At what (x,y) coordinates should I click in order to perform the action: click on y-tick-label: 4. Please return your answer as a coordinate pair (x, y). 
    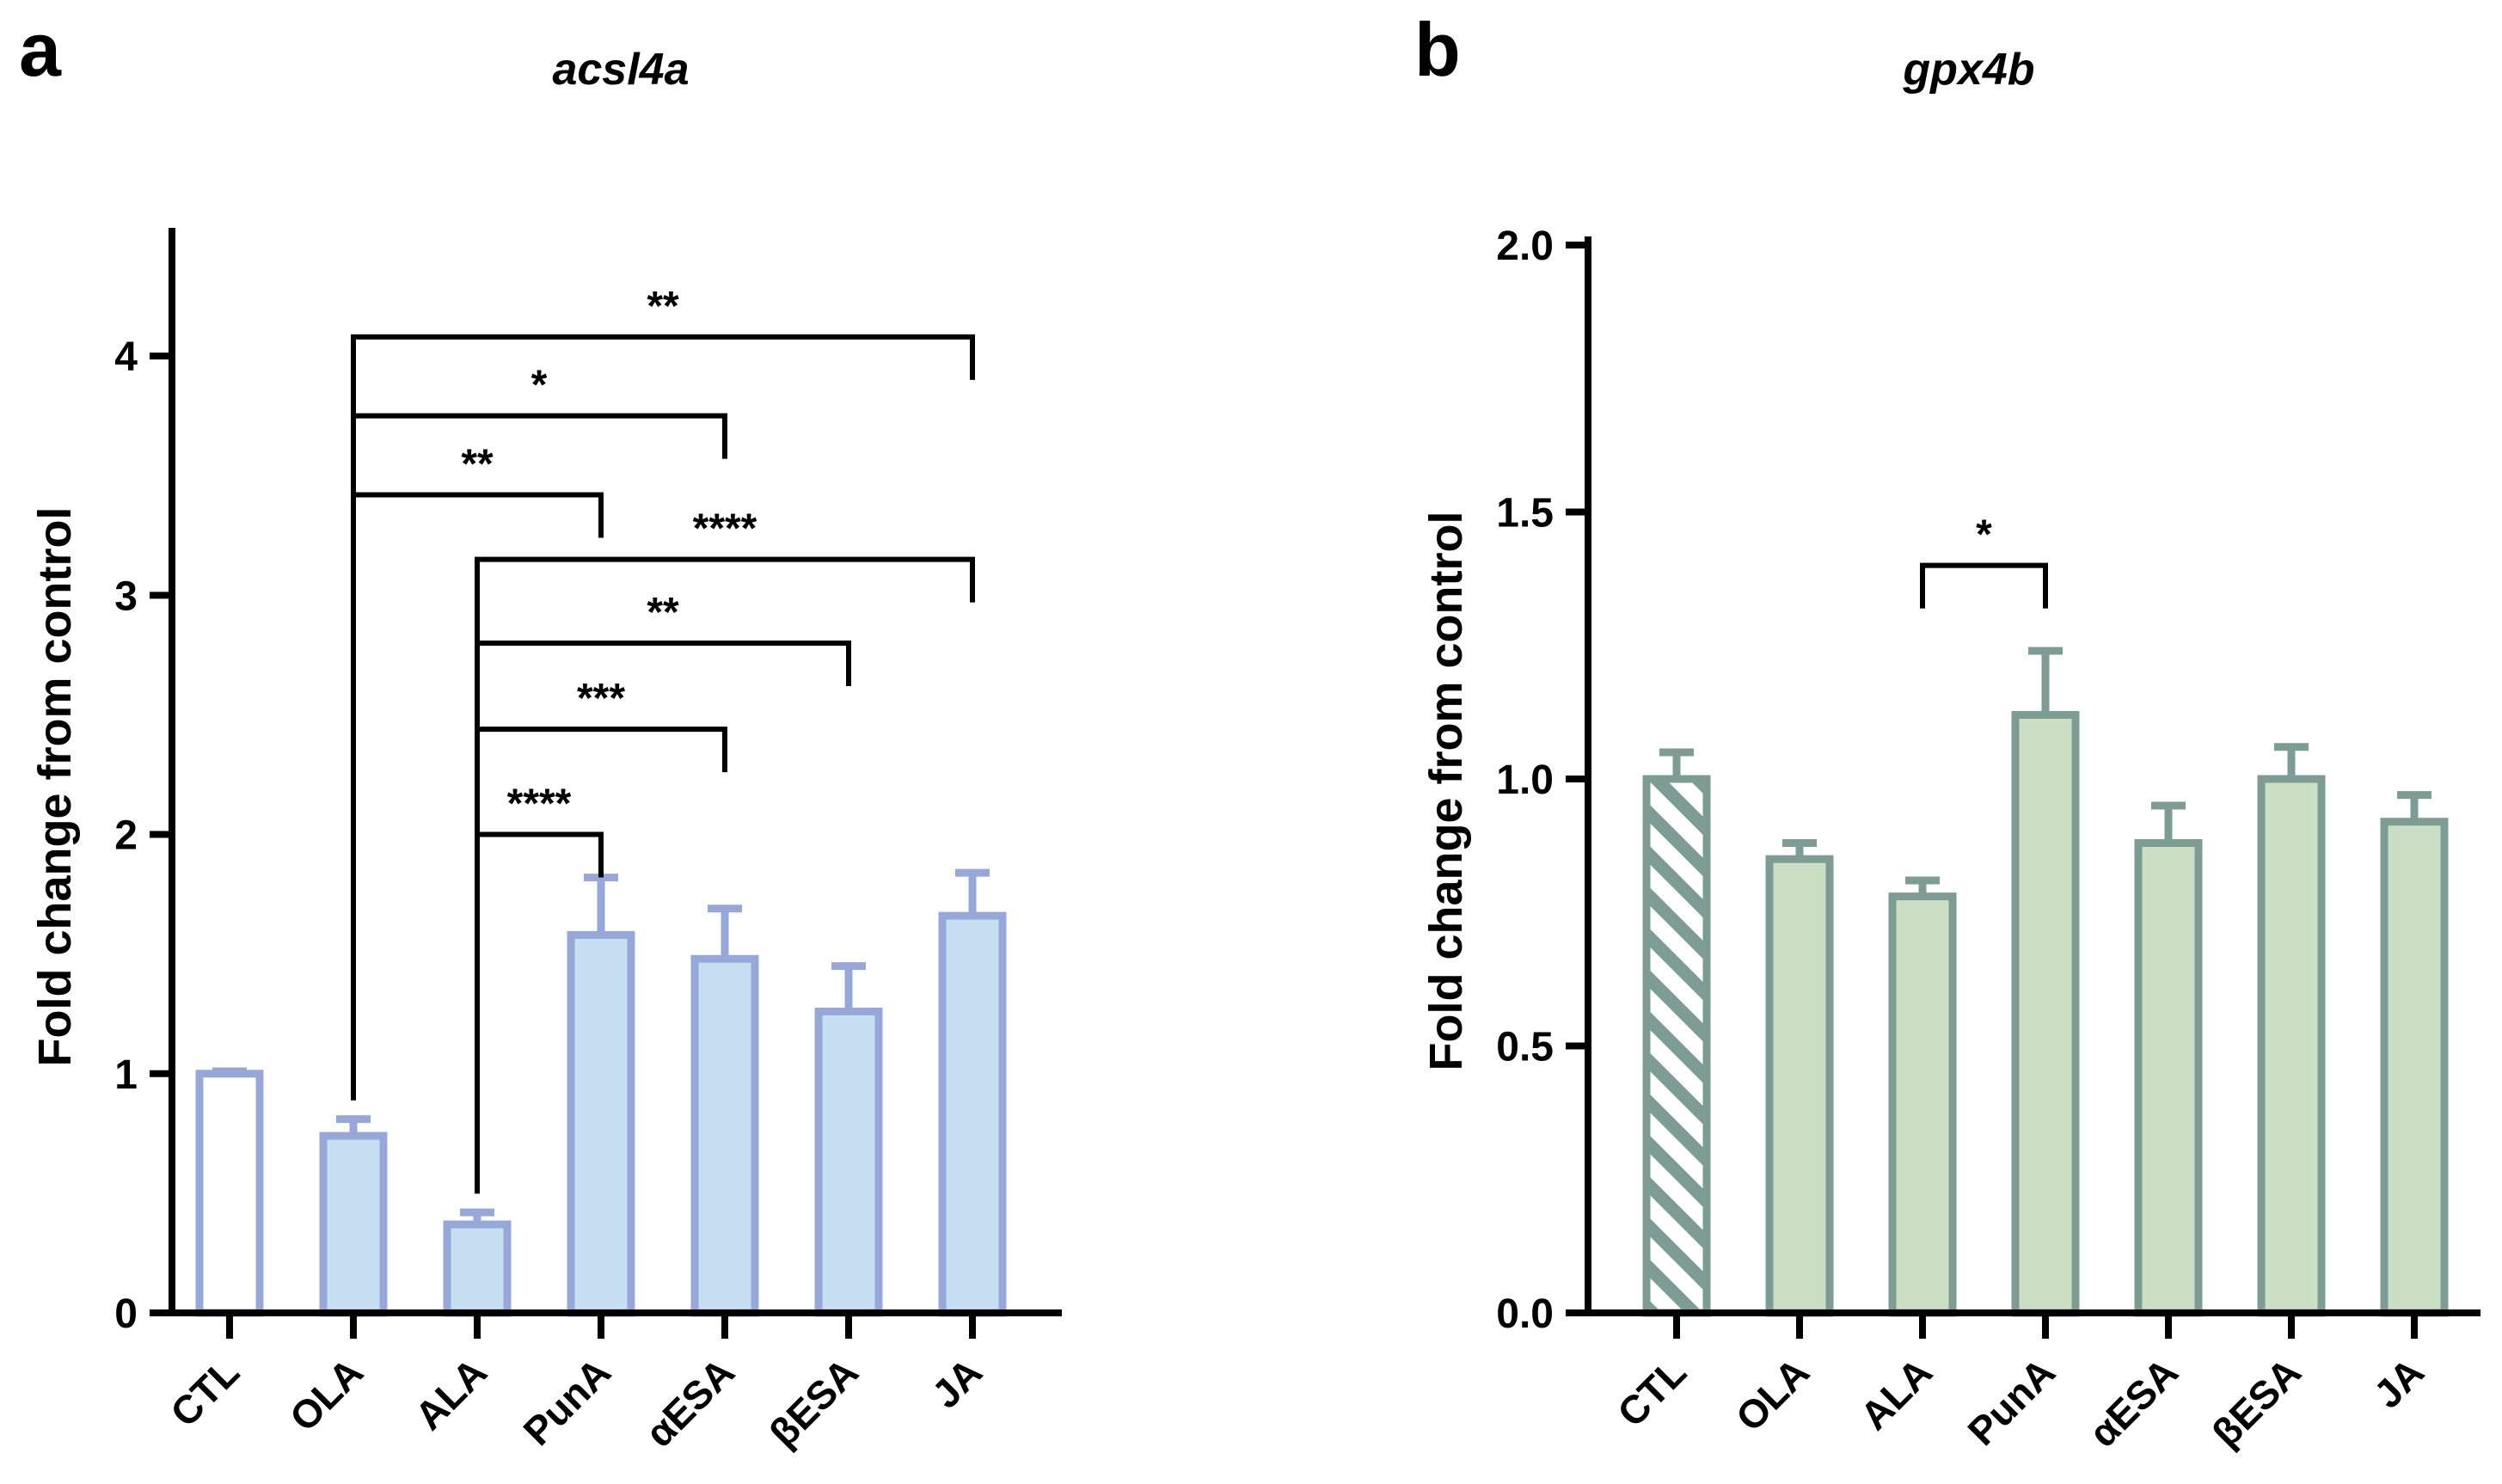
    Looking at the image, I should click on (126, 357).